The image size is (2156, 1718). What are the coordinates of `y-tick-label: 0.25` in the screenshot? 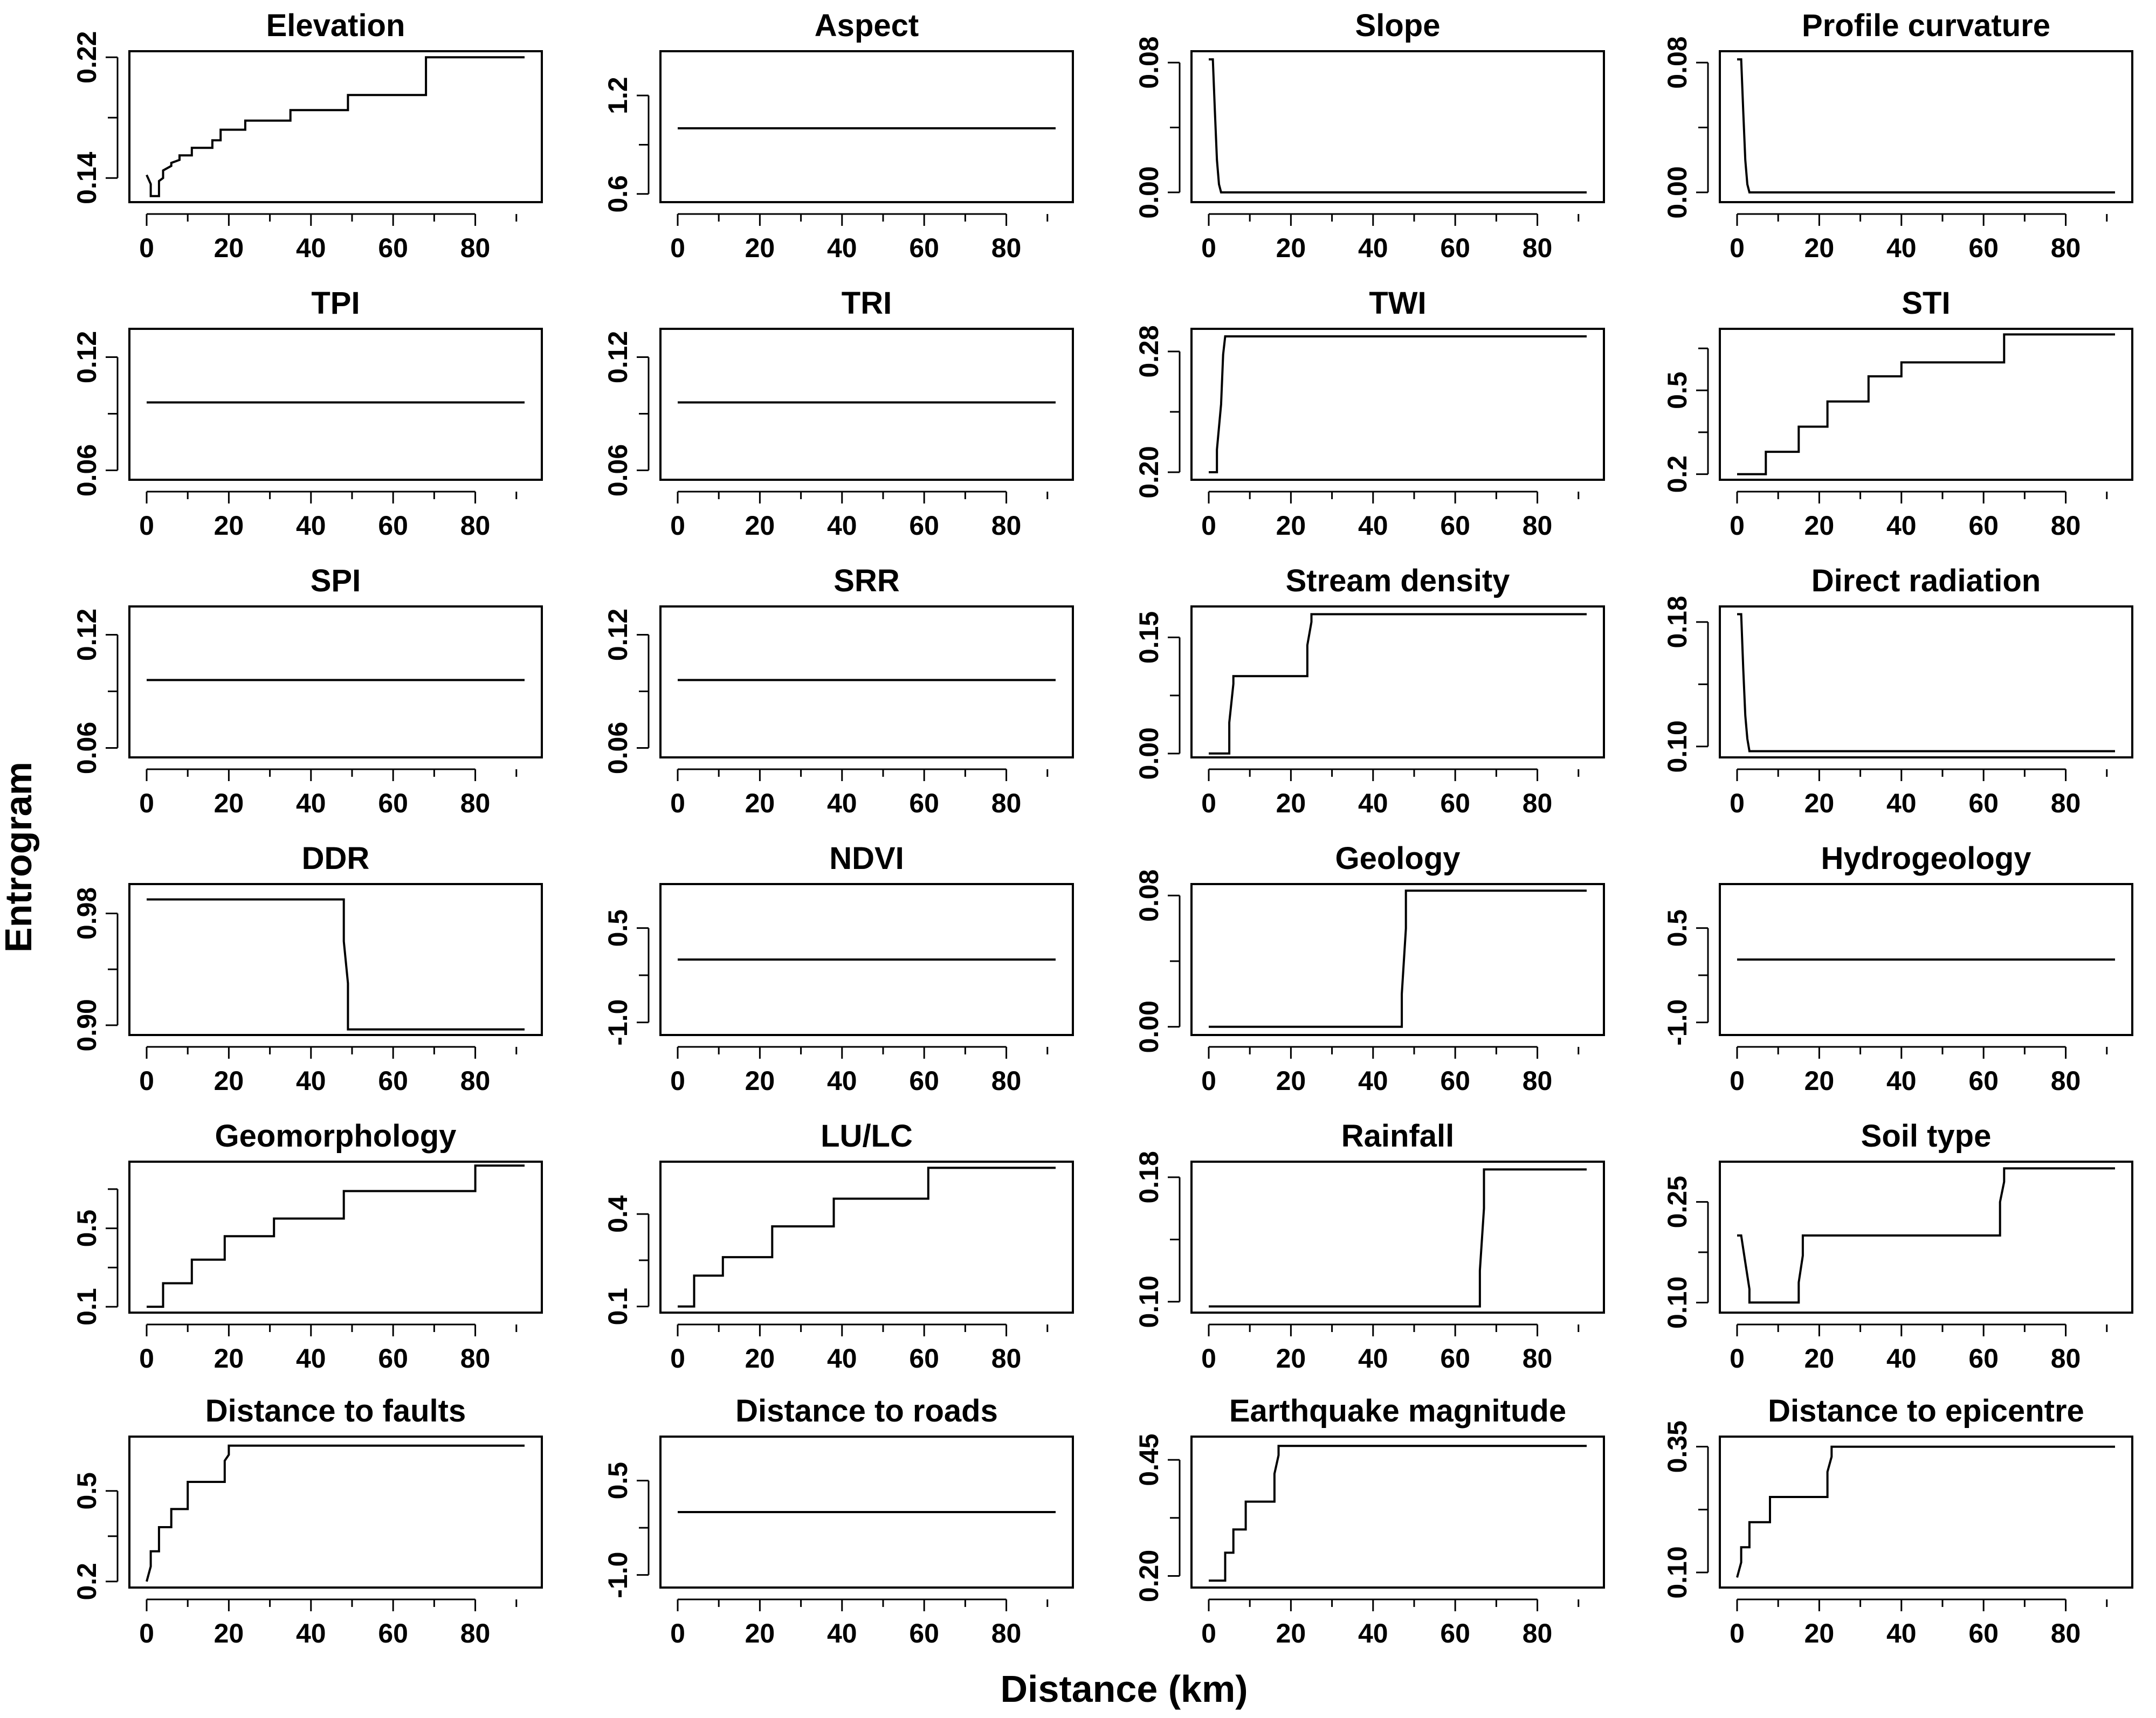 It's located at (1677, 1202).